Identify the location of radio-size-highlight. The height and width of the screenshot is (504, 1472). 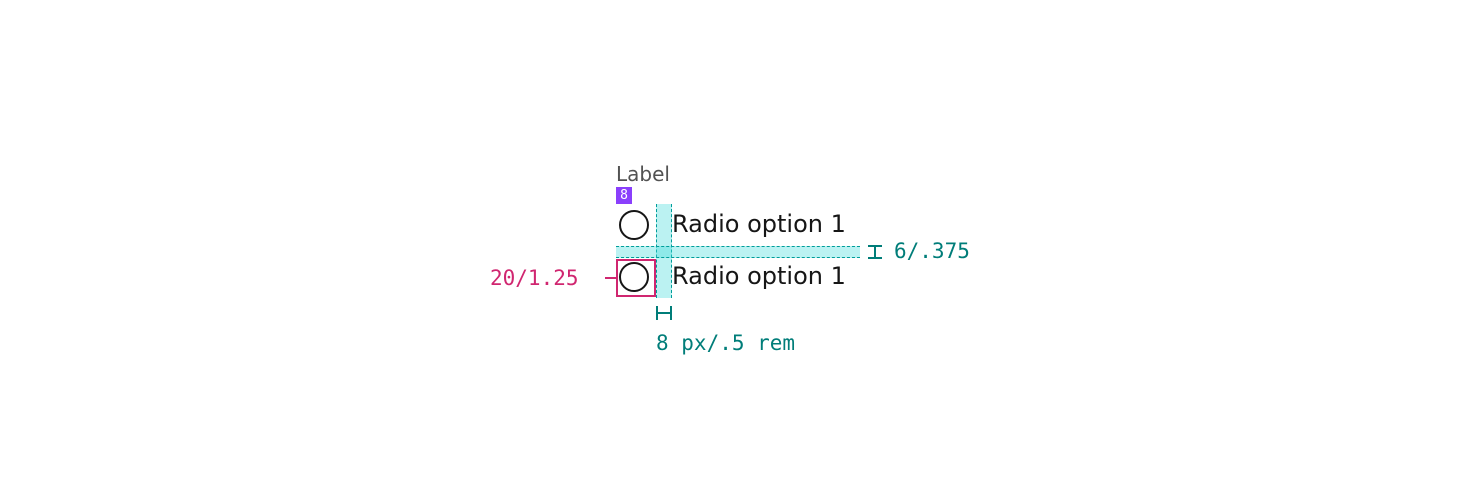
(636, 278).